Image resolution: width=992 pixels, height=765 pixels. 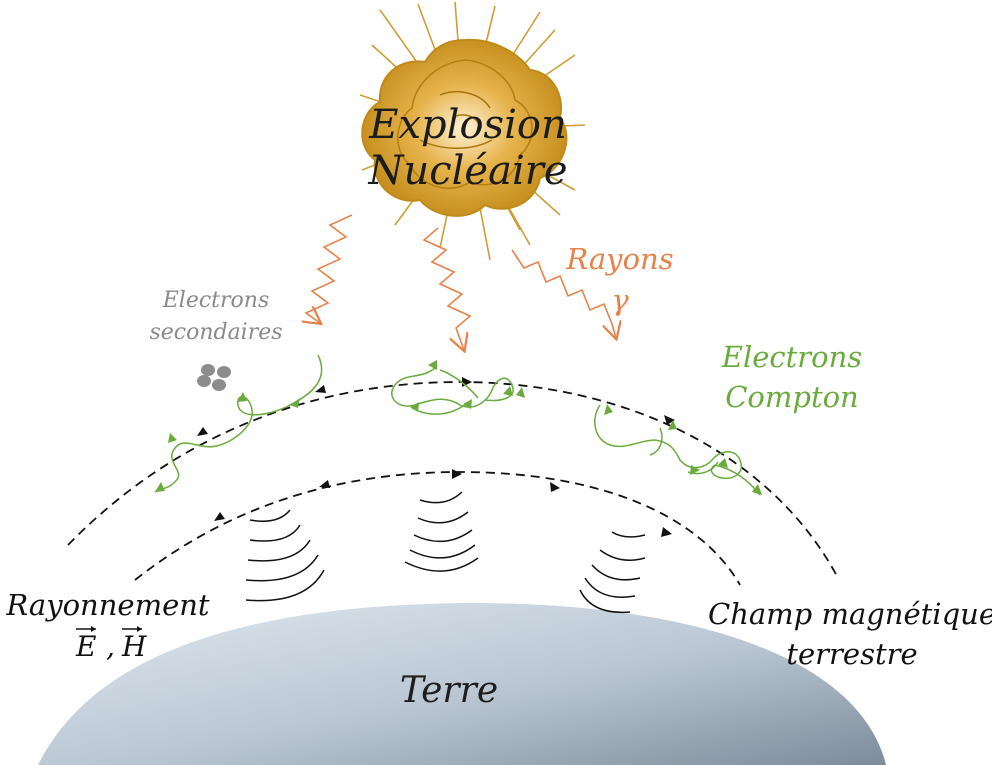 I want to click on inner-field-line, so click(x=437, y=528).